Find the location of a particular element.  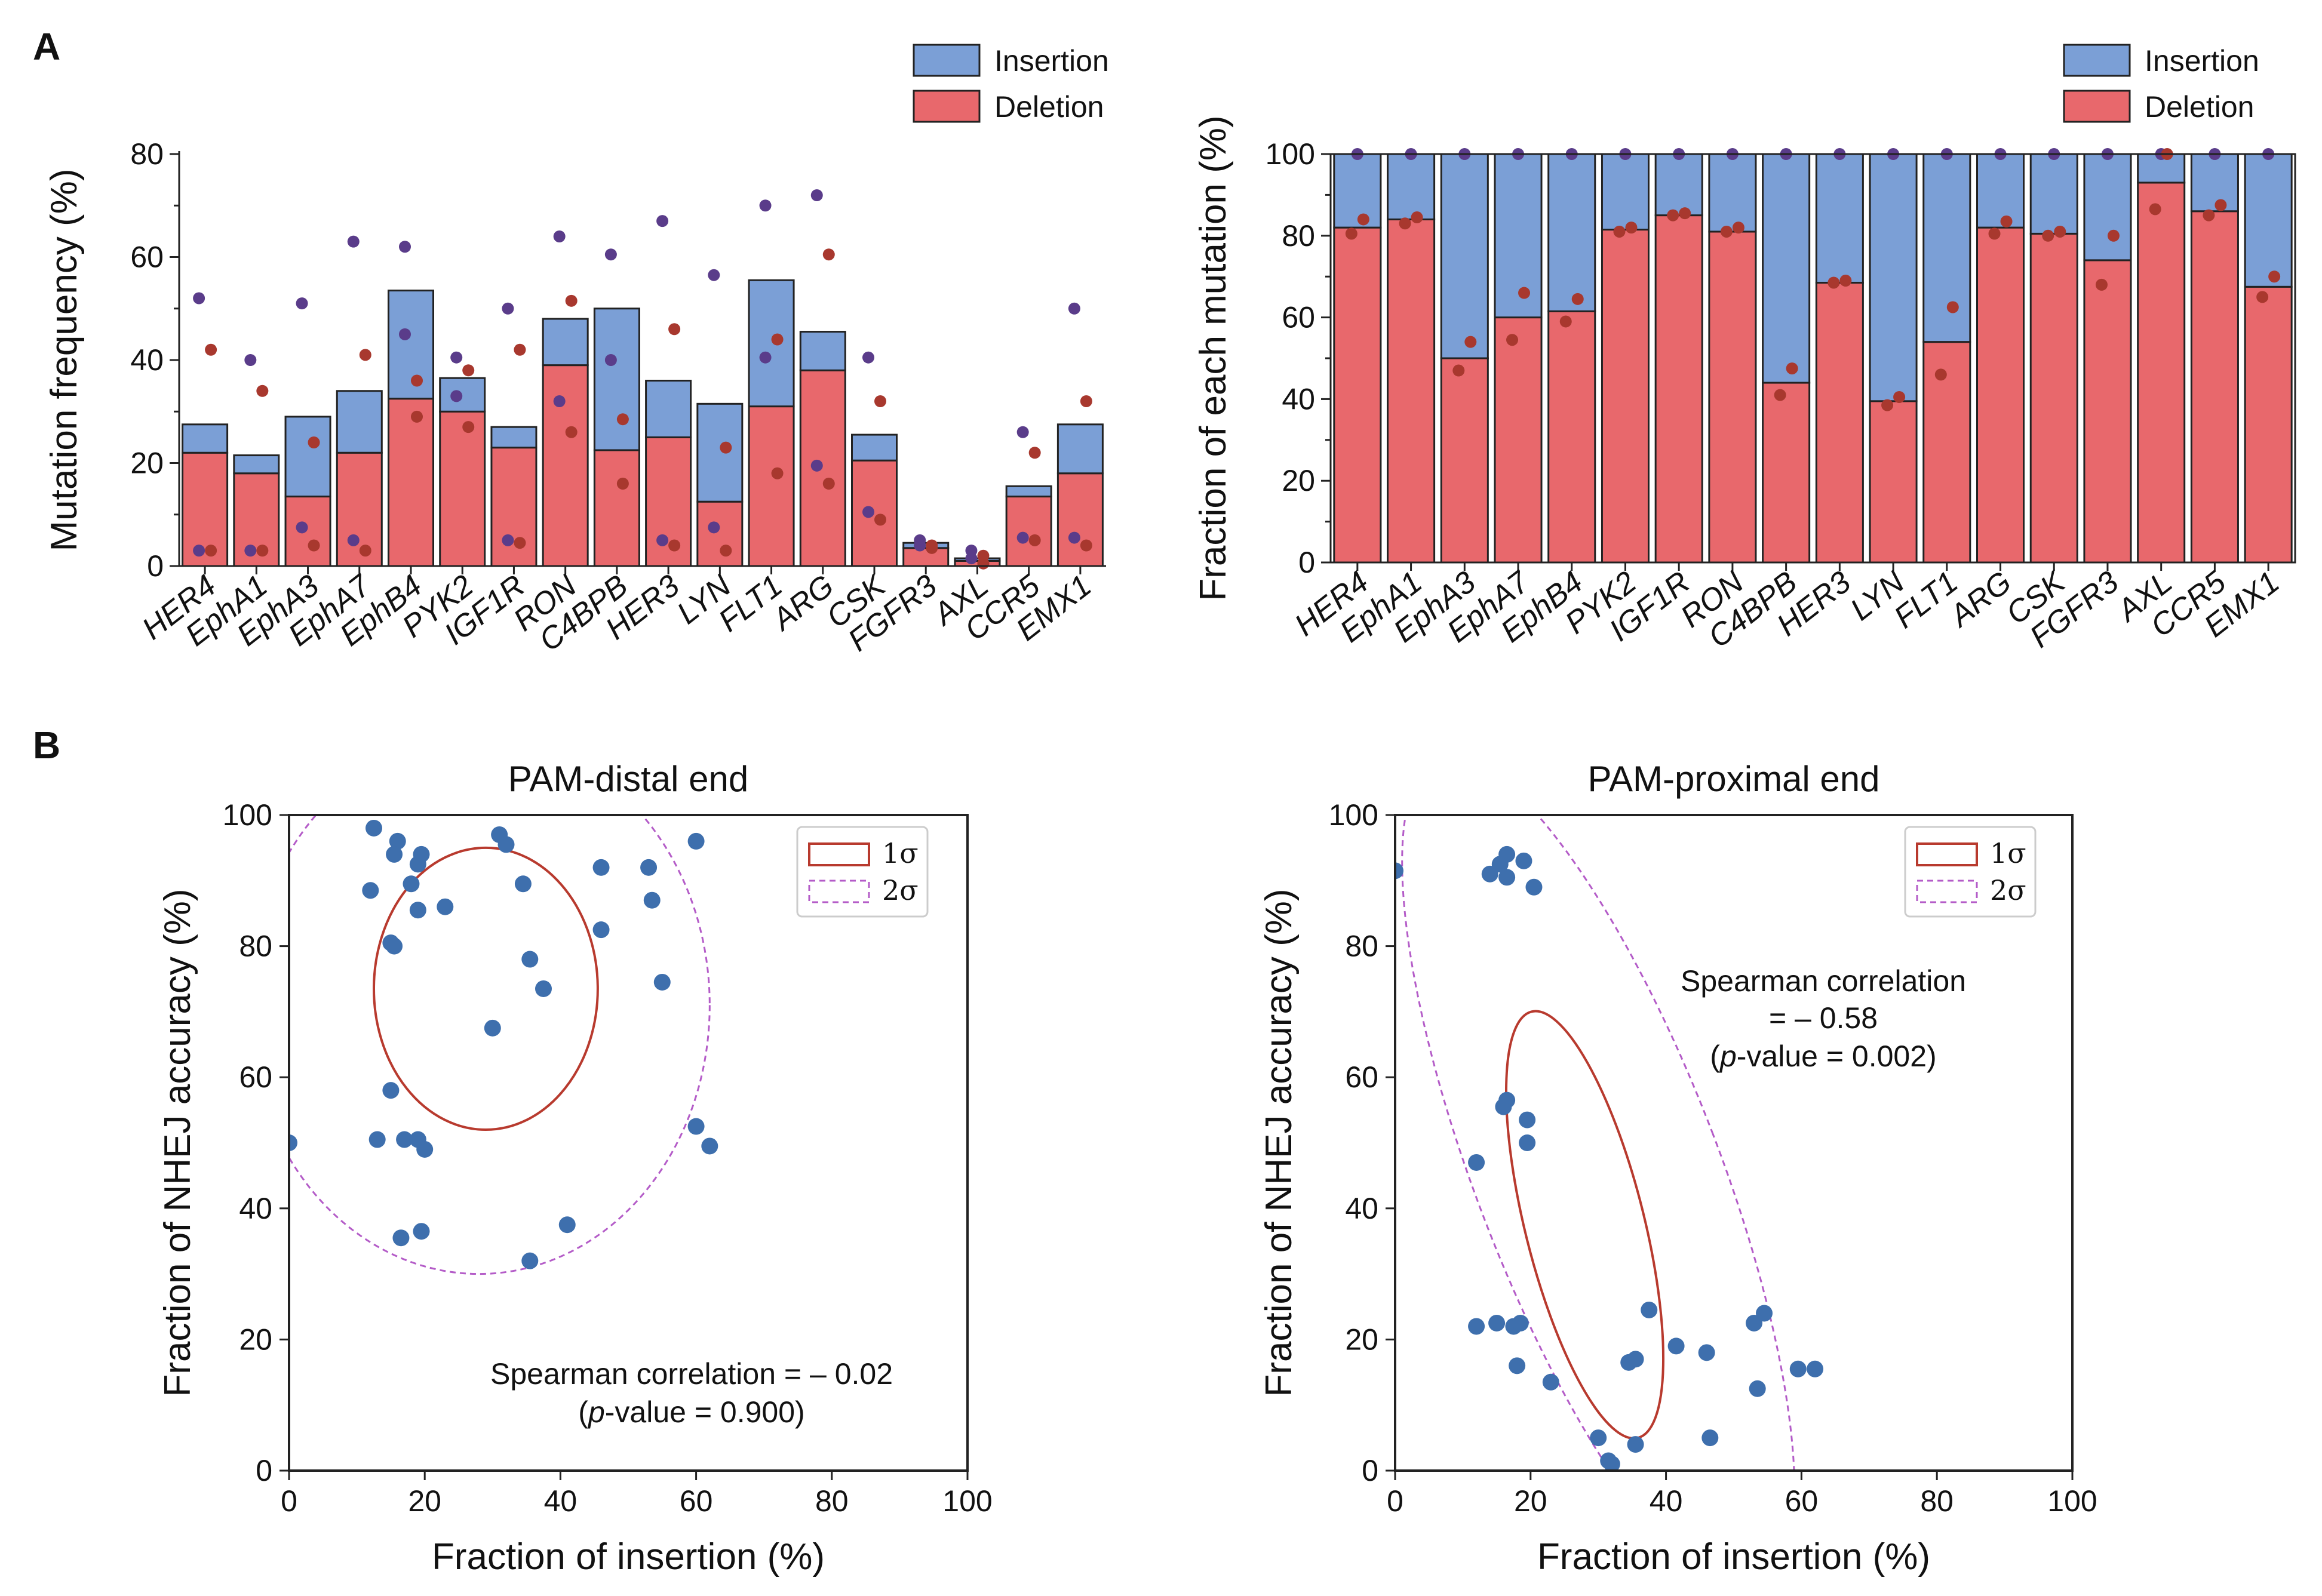

x-tick-label: 0 is located at coordinates (1395, 1501).